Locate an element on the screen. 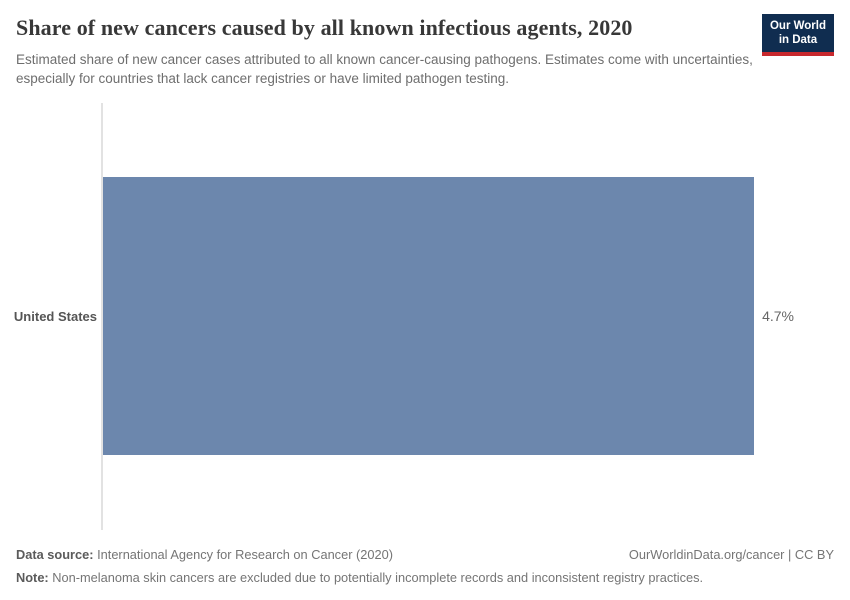 Image resolution: width=850 pixels, height=600 pixels. note-label: Note: is located at coordinates (32, 578).